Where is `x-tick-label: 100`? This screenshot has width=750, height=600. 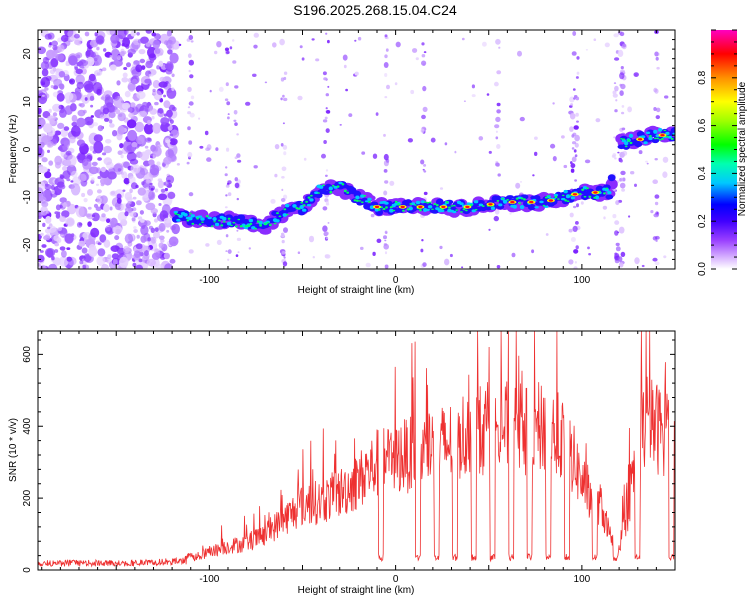
x-tick-label: 100 is located at coordinates (582, 280).